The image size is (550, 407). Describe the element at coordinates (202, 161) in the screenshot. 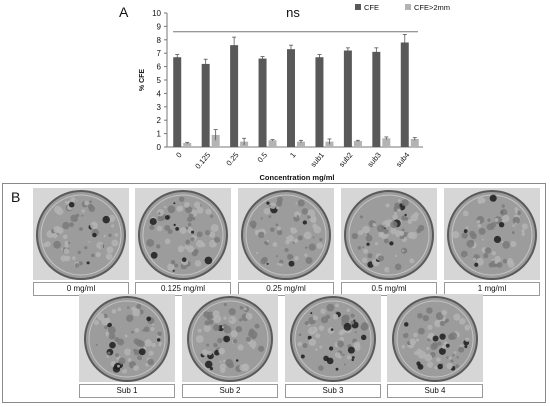

I see `x-tick-label: 0.125` at that location.